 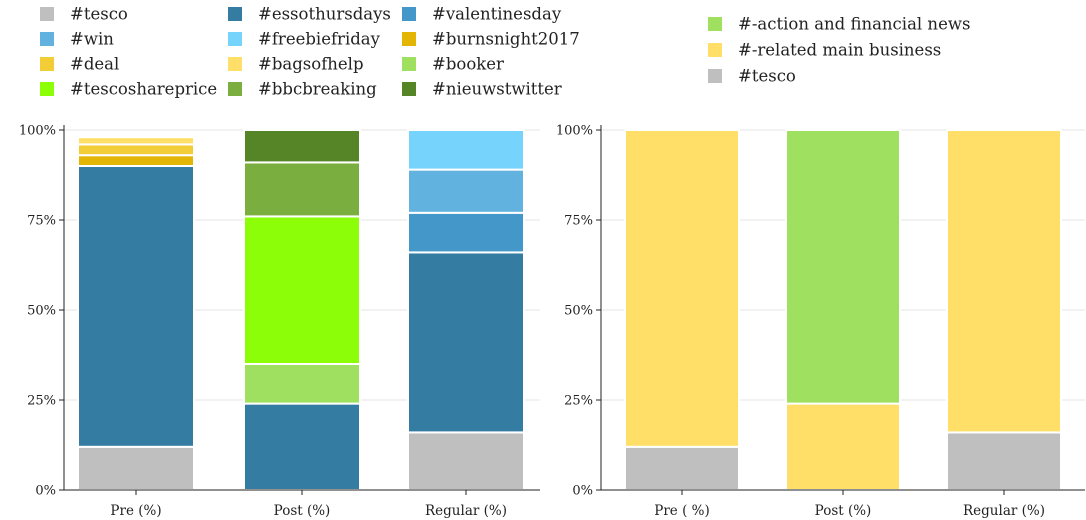 I want to click on bar-segment-burnsnight2017-pre, so click(x=136, y=160).